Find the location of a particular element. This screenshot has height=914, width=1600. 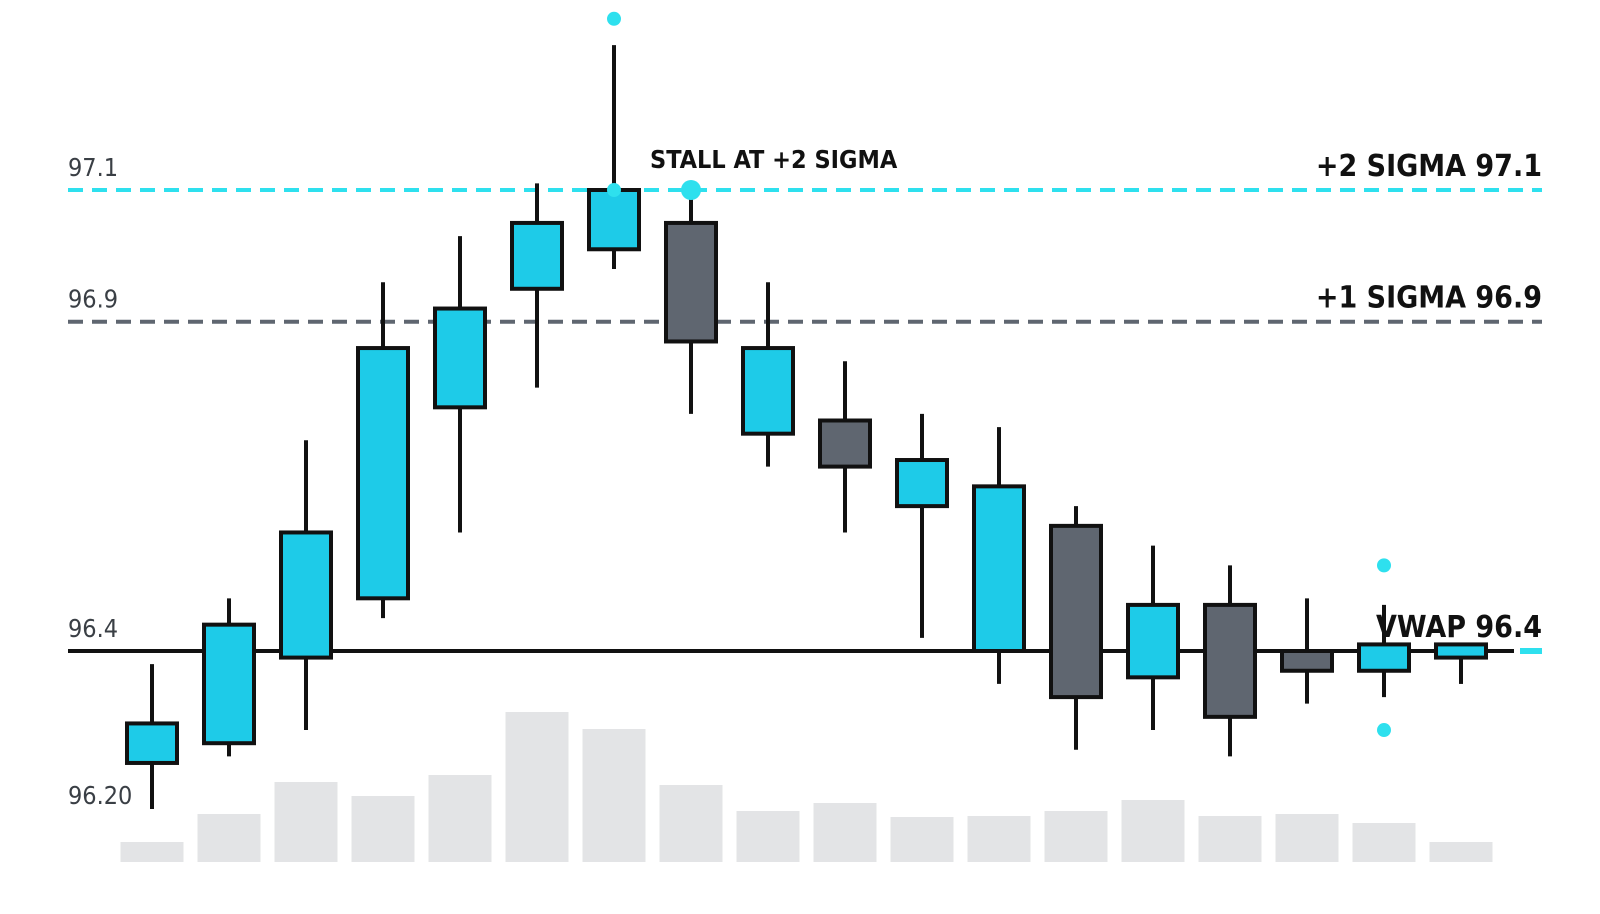

plus1-label: +1 SIGMA 96.9 is located at coordinates (1429, 298).